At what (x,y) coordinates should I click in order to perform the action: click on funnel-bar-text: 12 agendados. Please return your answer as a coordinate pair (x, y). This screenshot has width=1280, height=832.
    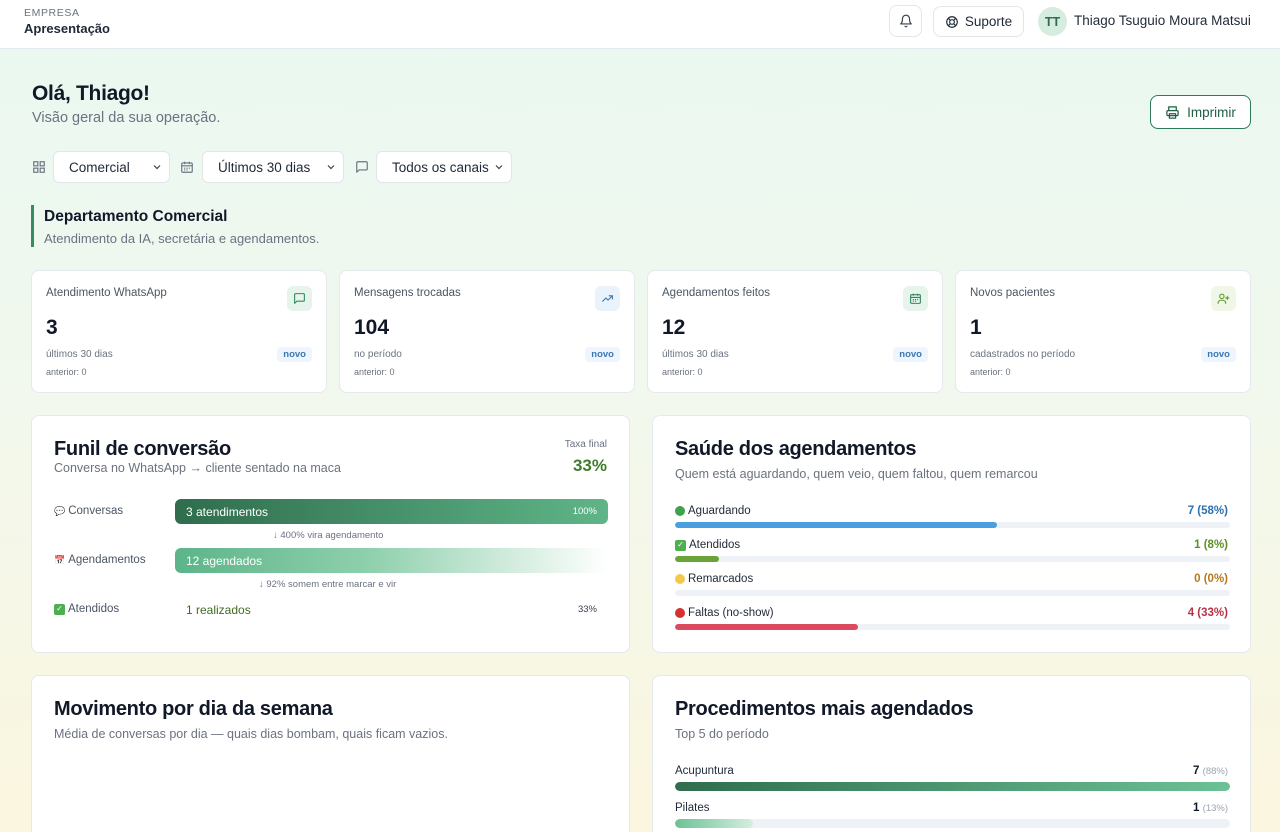
    Looking at the image, I should click on (224, 560).